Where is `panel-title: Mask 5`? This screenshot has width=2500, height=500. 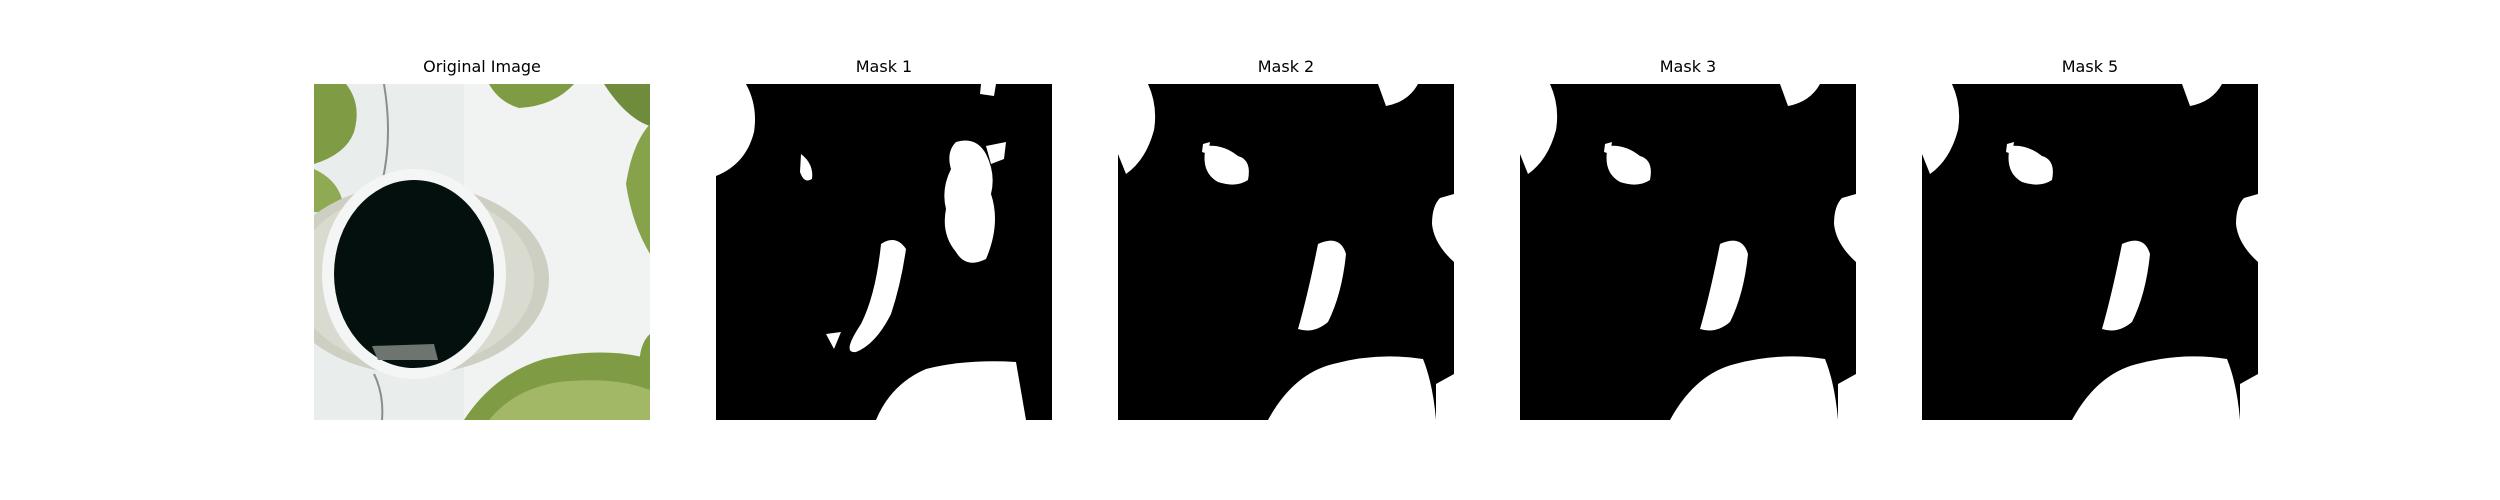 panel-title: Mask 5 is located at coordinates (2090, 66).